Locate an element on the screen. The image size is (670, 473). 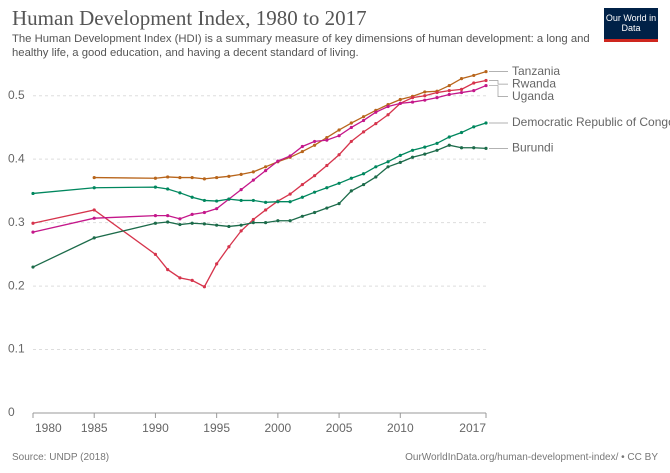
legend-label: Rwanda is located at coordinates (534, 83).